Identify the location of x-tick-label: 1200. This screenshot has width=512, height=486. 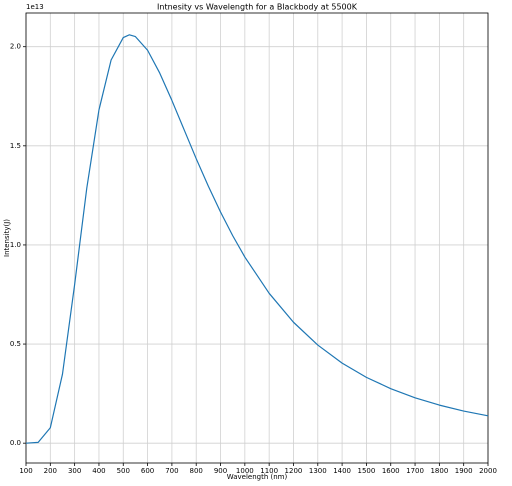
(294, 471).